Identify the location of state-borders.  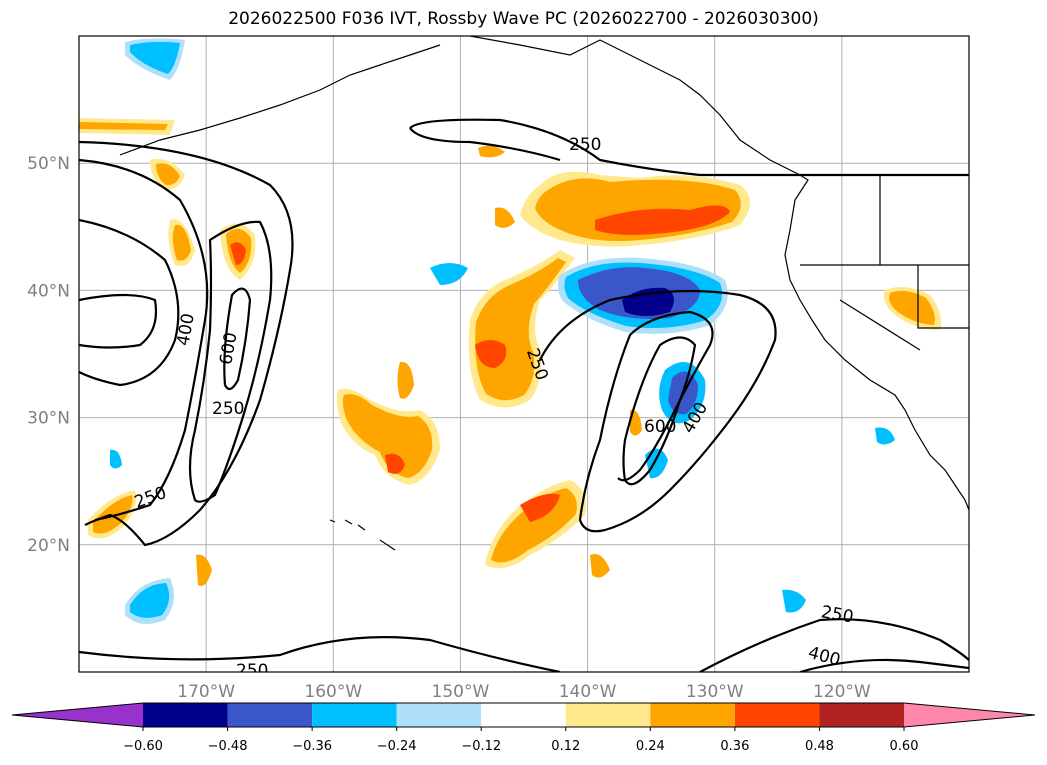
(884, 263).